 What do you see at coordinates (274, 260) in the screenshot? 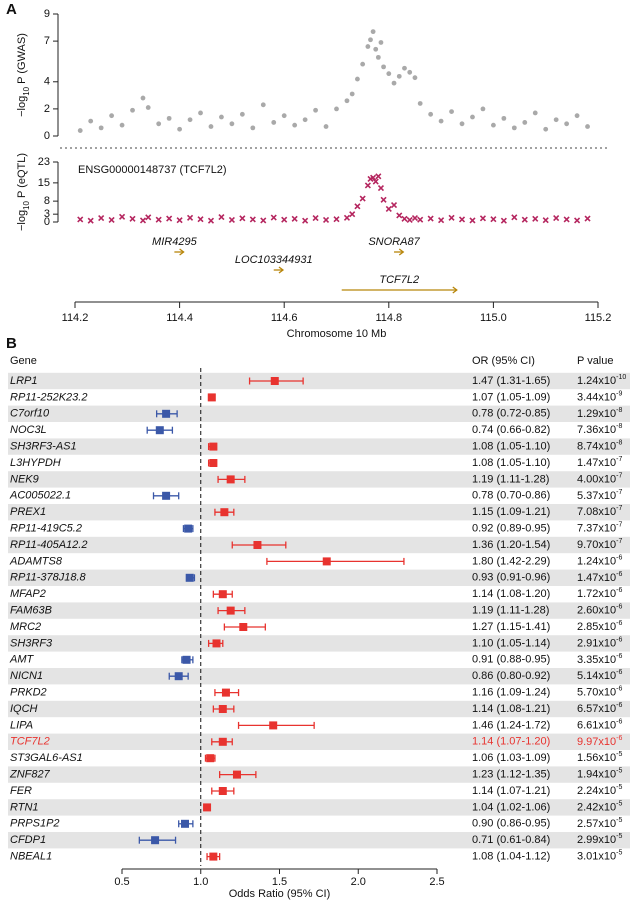
I see `gene-label: LOC103344931` at bounding box center [274, 260].